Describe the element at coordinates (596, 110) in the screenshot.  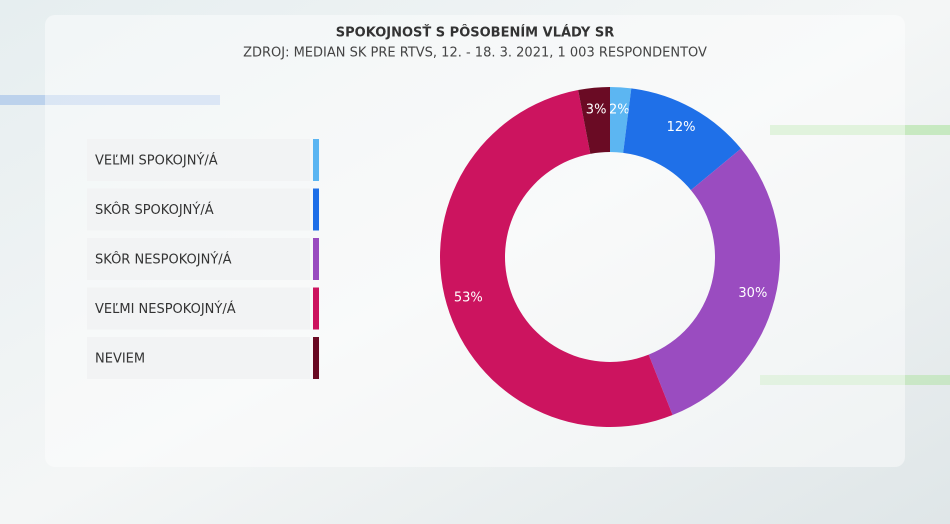
I see `value-label: 3%` at that location.